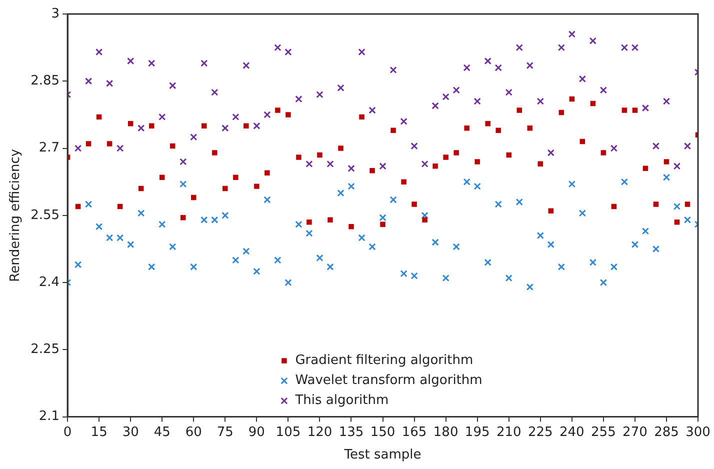  I want to click on x-tick-label: 120, so click(319, 432).